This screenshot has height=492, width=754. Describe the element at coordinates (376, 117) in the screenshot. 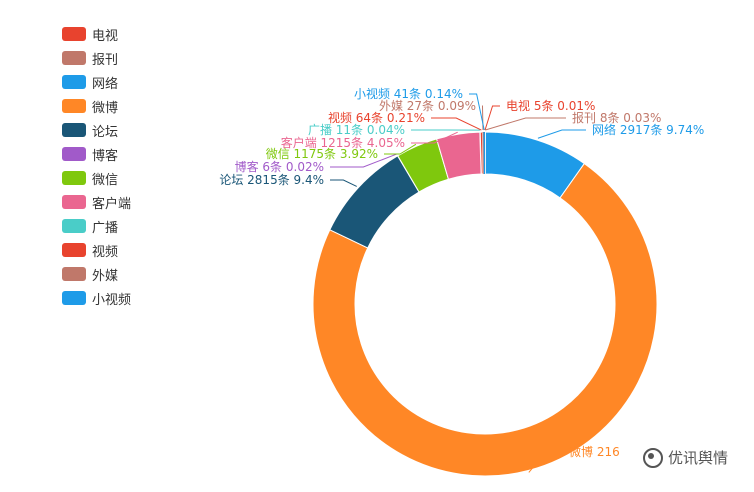

I see `slice-label: 视频 64条 0.21%` at that location.